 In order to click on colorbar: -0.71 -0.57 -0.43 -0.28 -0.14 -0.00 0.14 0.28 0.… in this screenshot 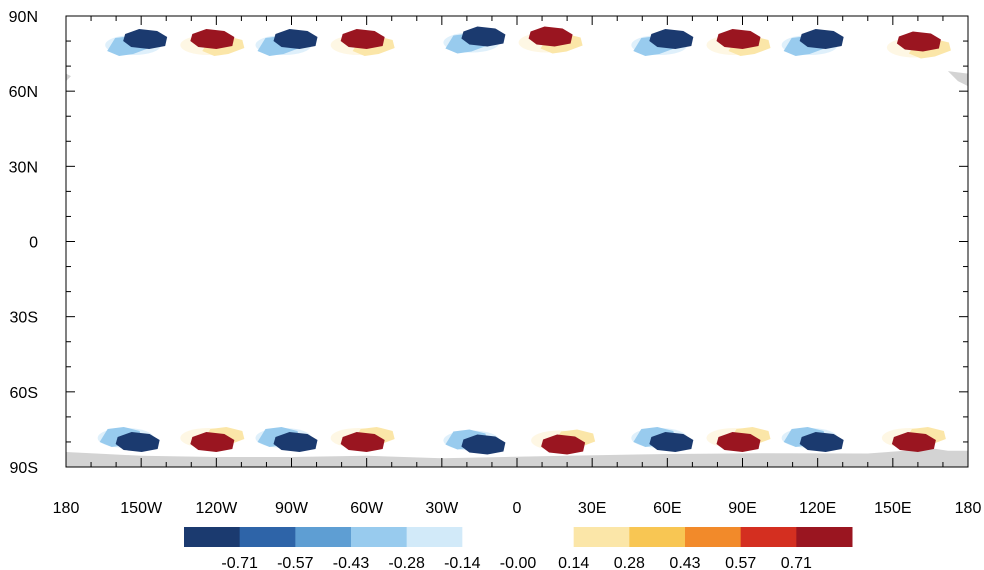, I will do `click(518, 548)`.